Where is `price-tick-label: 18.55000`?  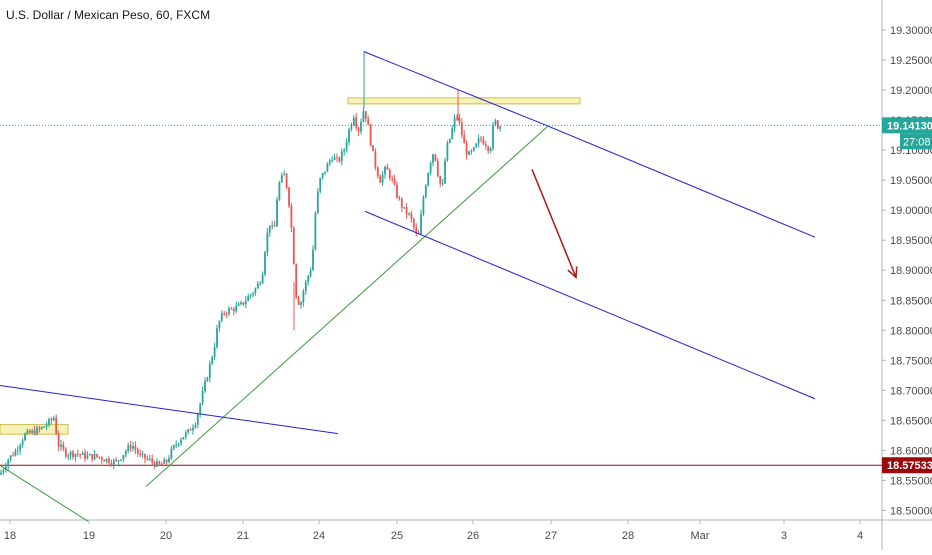
price-tick-label: 18.55000 is located at coordinates (911, 481).